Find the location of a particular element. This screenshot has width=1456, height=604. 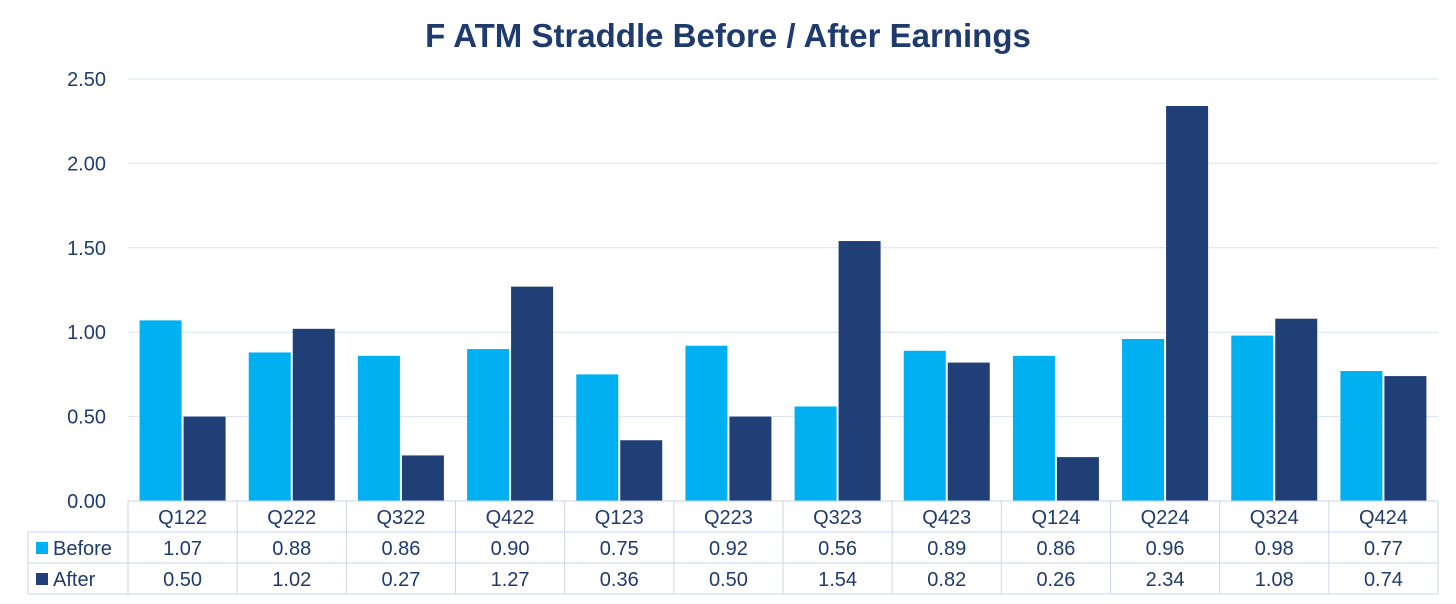

y-tick-label: 2.50 is located at coordinates (86, 80).